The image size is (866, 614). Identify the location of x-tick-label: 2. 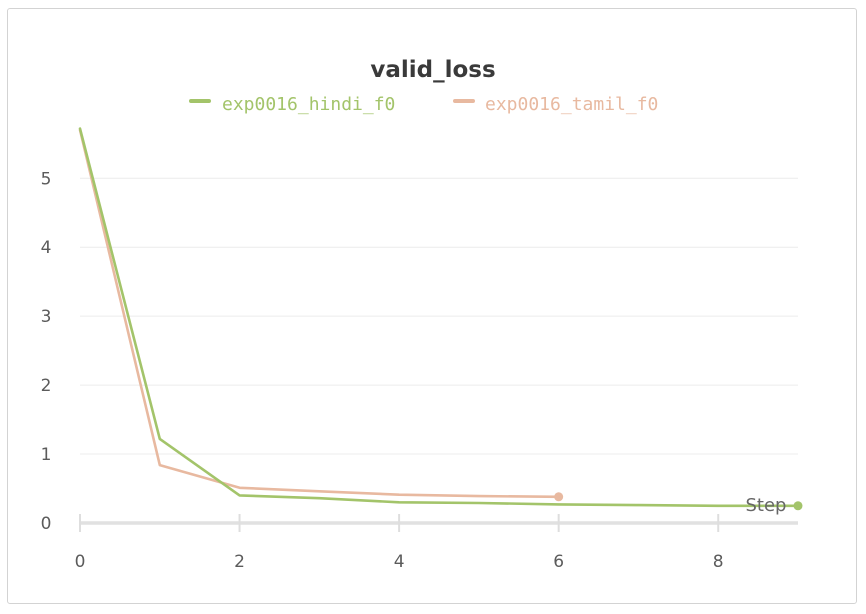
(239, 562).